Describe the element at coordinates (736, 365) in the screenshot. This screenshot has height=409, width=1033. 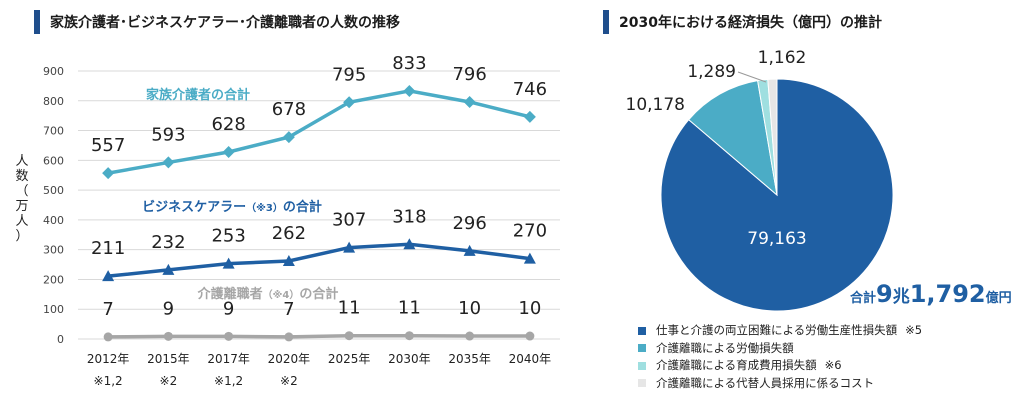
I see `legend-label: 介護離職による育成費用損失額` at that location.